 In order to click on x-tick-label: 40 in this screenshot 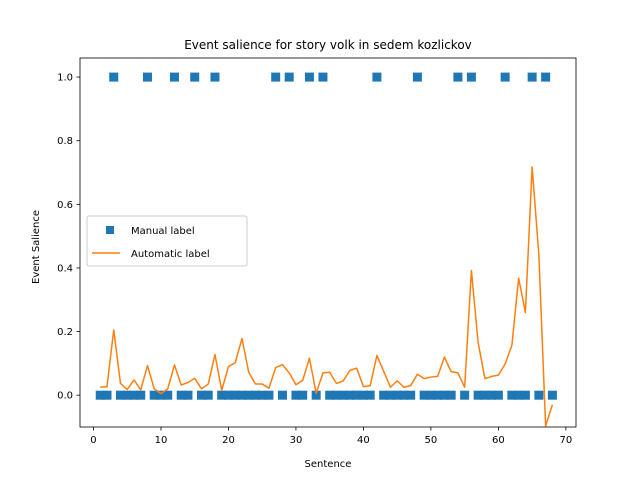, I will do `click(363, 440)`.